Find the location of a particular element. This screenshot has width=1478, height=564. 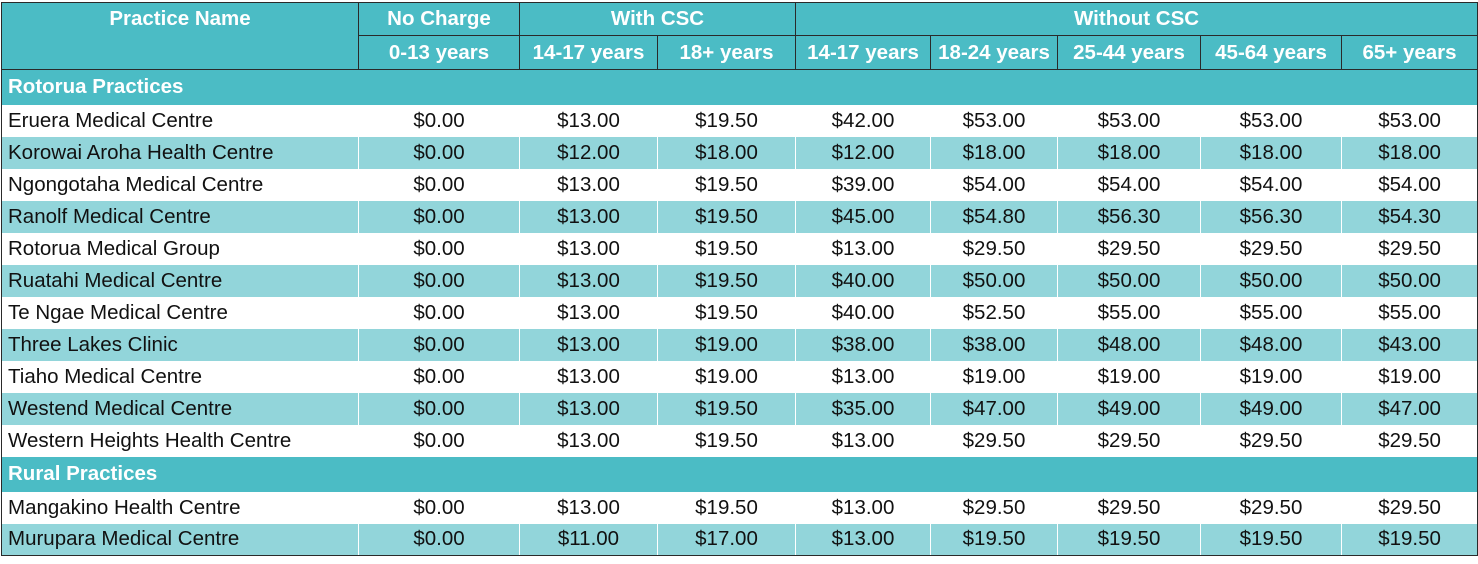

fee-cell: $42.00 is located at coordinates (863, 120).